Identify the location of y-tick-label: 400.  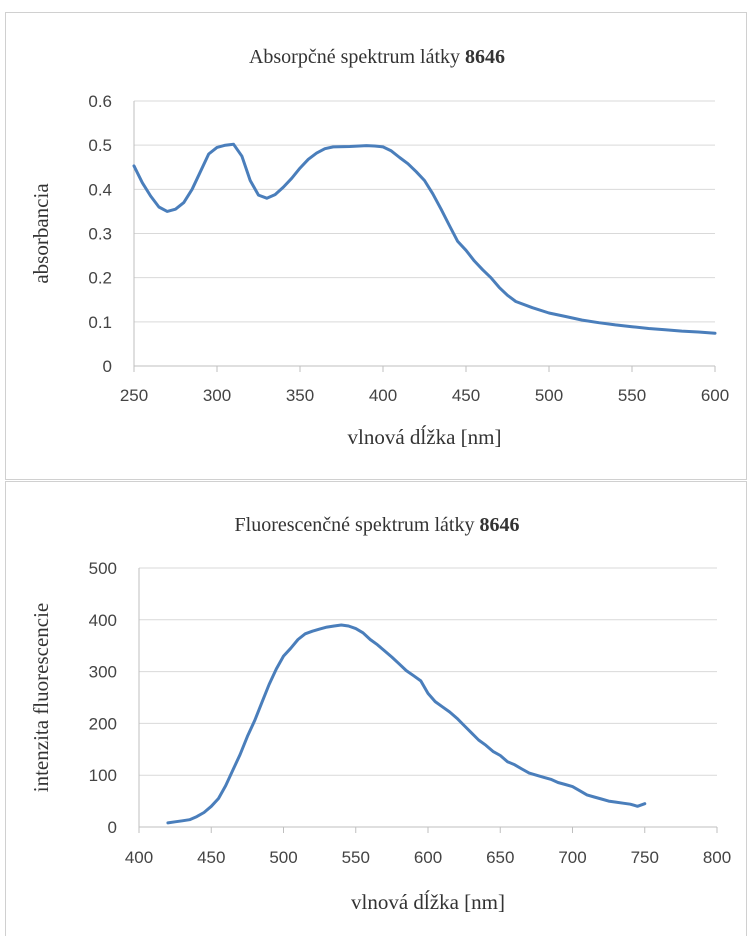
(103, 620).